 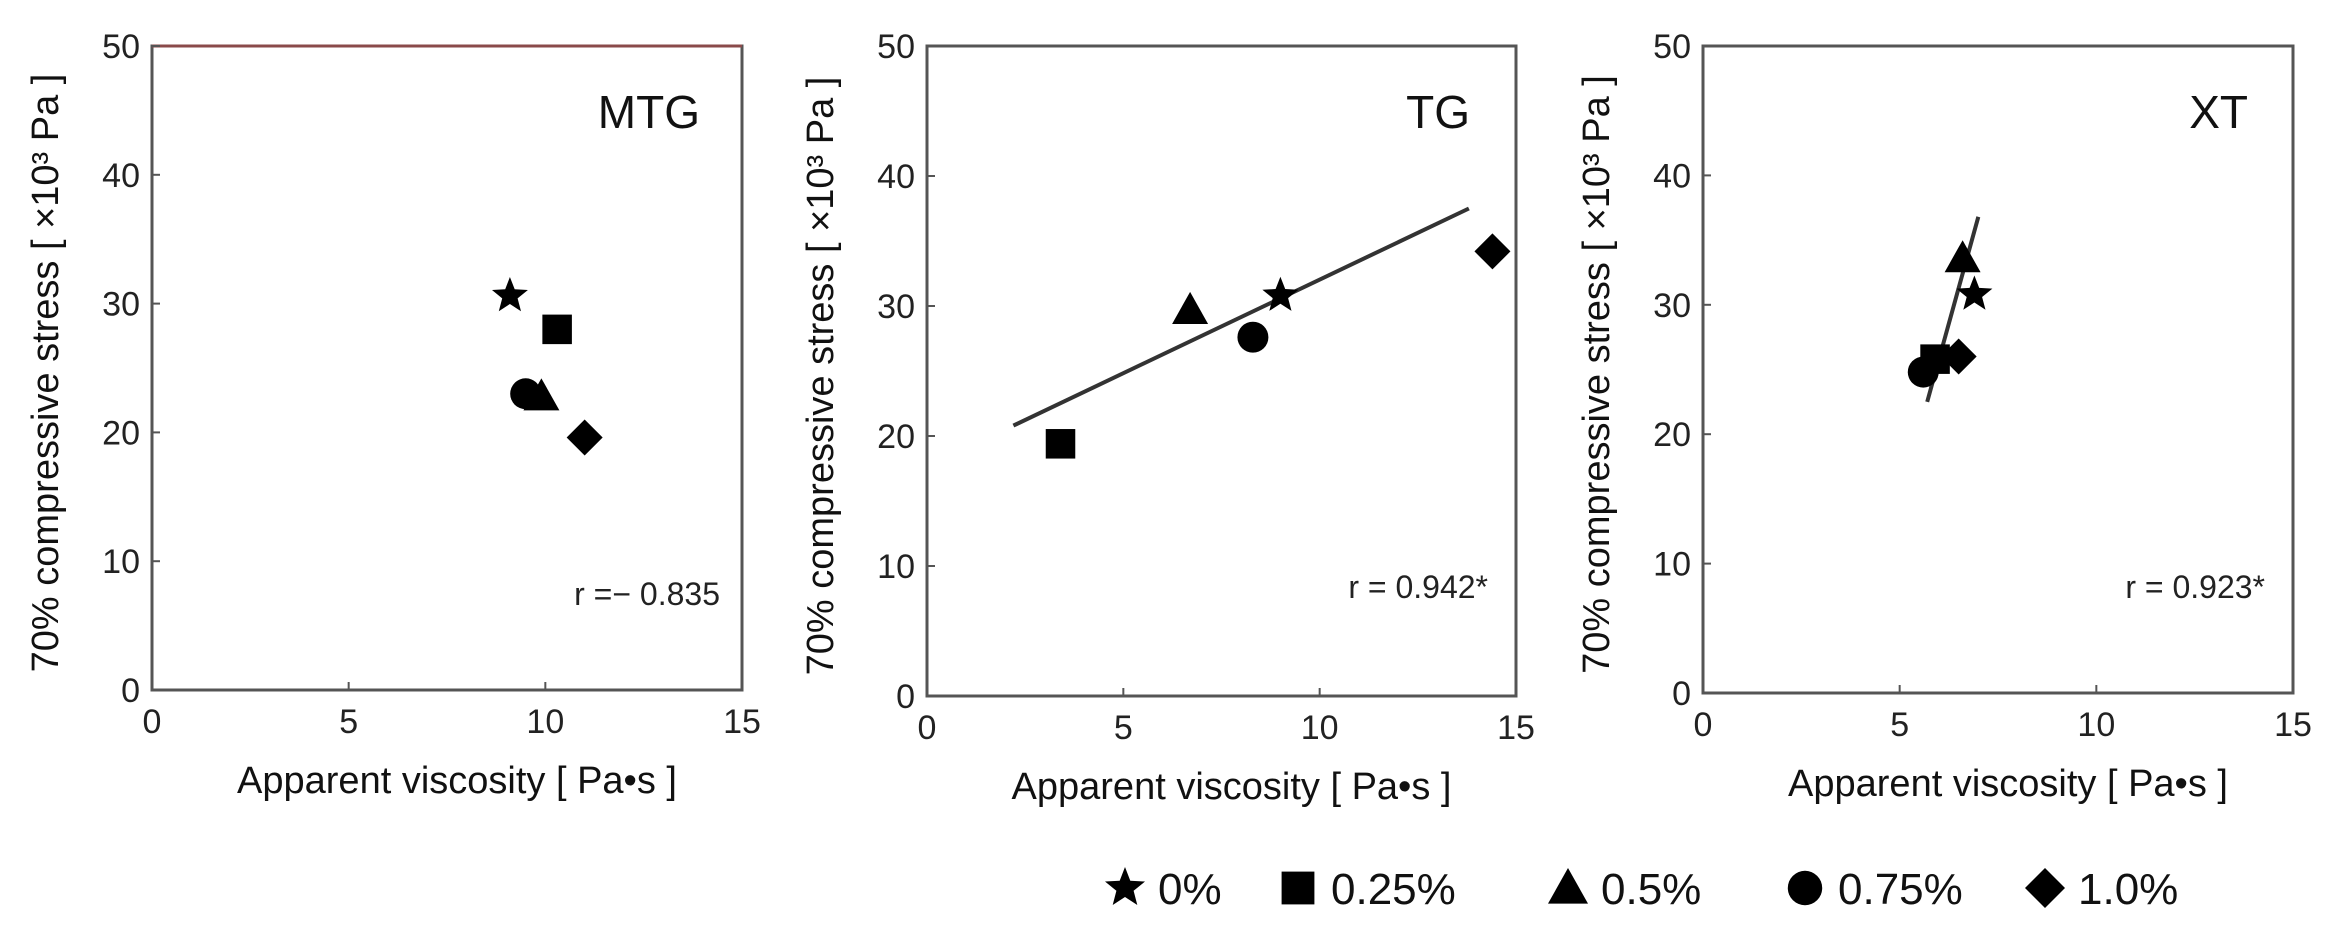 I want to click on legend-label: 0.5%, so click(x=1651, y=889).